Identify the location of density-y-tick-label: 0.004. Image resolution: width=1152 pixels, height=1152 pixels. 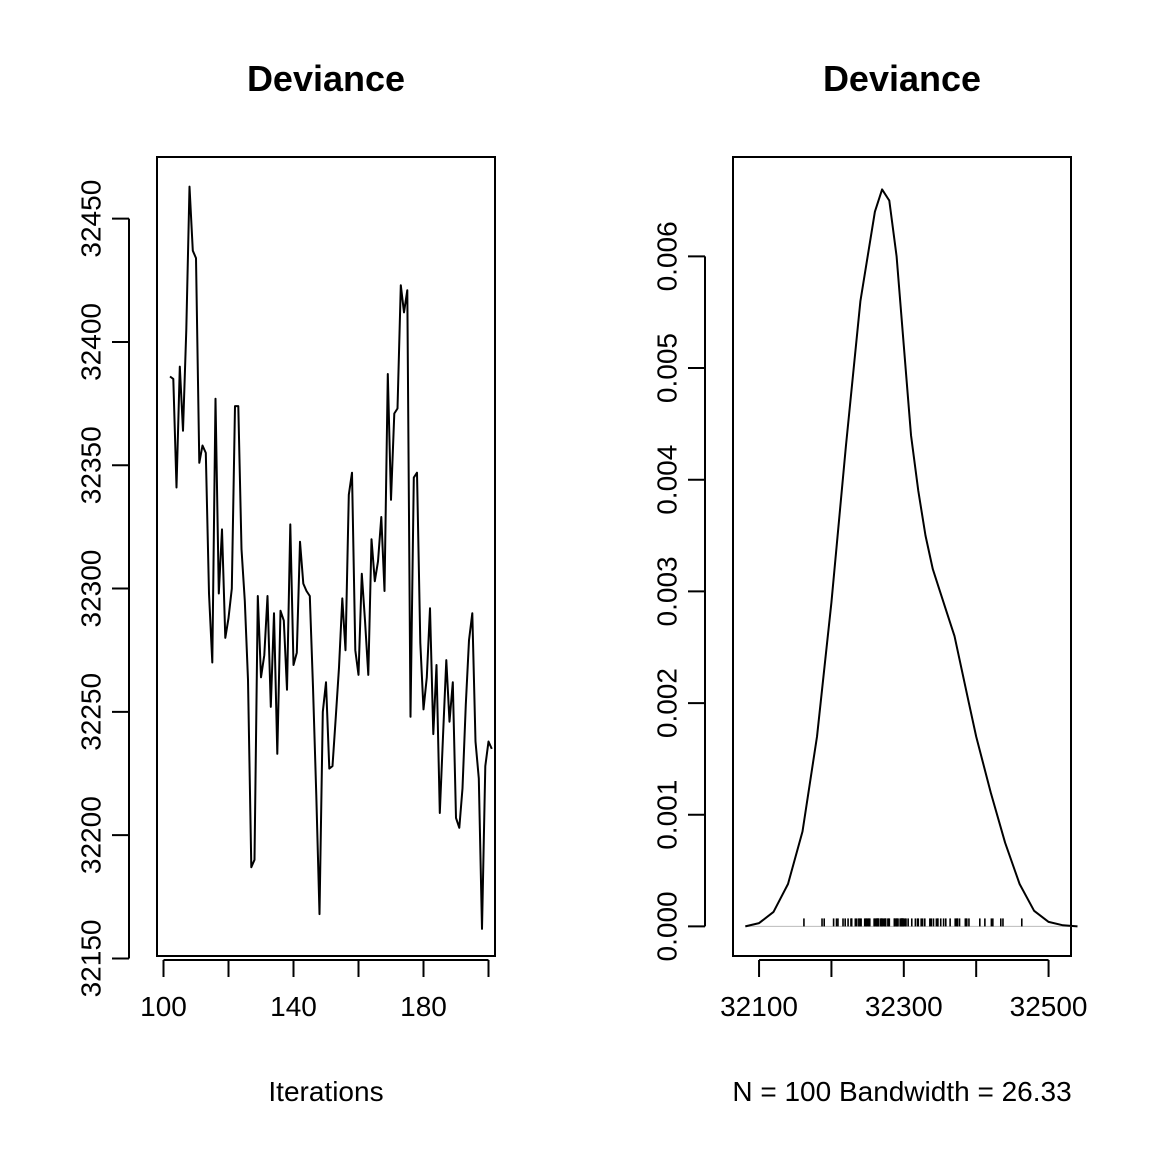
(667, 480).